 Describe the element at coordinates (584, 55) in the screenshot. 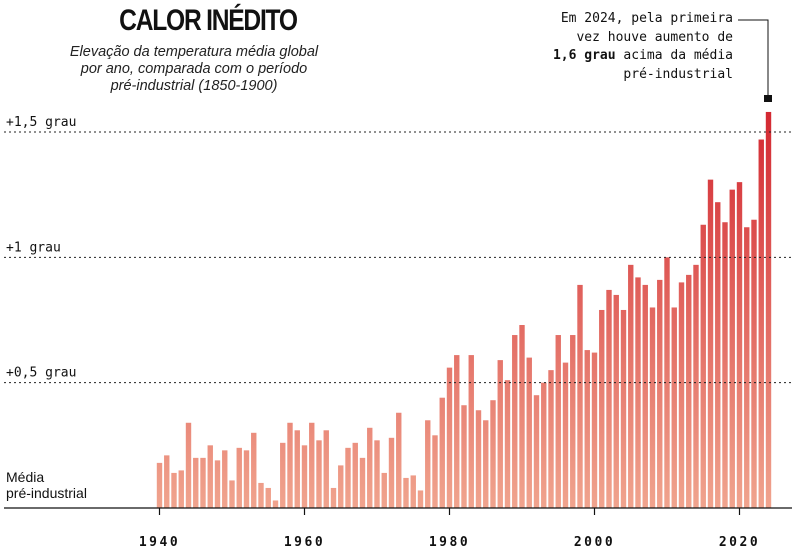

I see `annotation-highlight: 1,6 grau` at that location.